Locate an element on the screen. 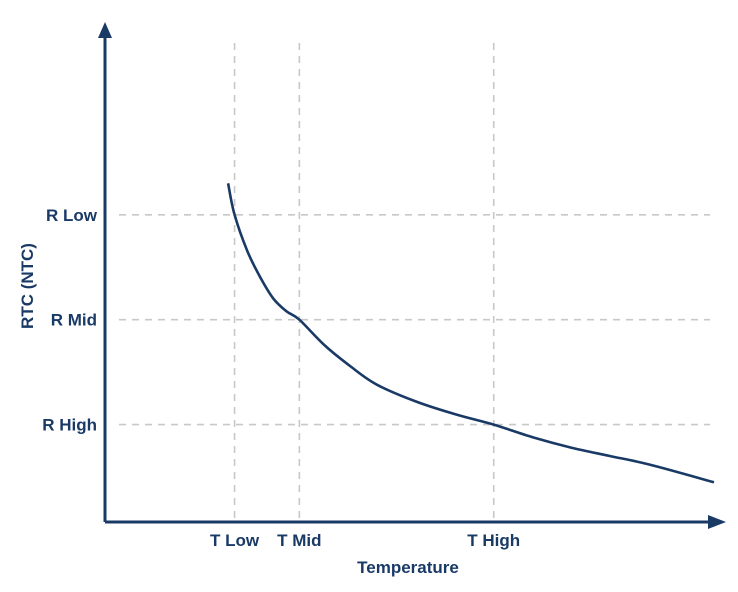 This screenshot has height=592, width=738. y-tick-label: R Mid is located at coordinates (74, 320).